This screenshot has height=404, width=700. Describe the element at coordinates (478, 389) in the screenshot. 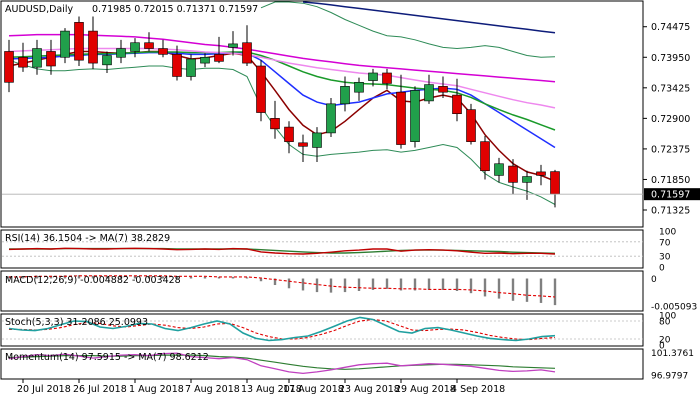

I see `date-tick-label: 4 Sep 2018` at that location.